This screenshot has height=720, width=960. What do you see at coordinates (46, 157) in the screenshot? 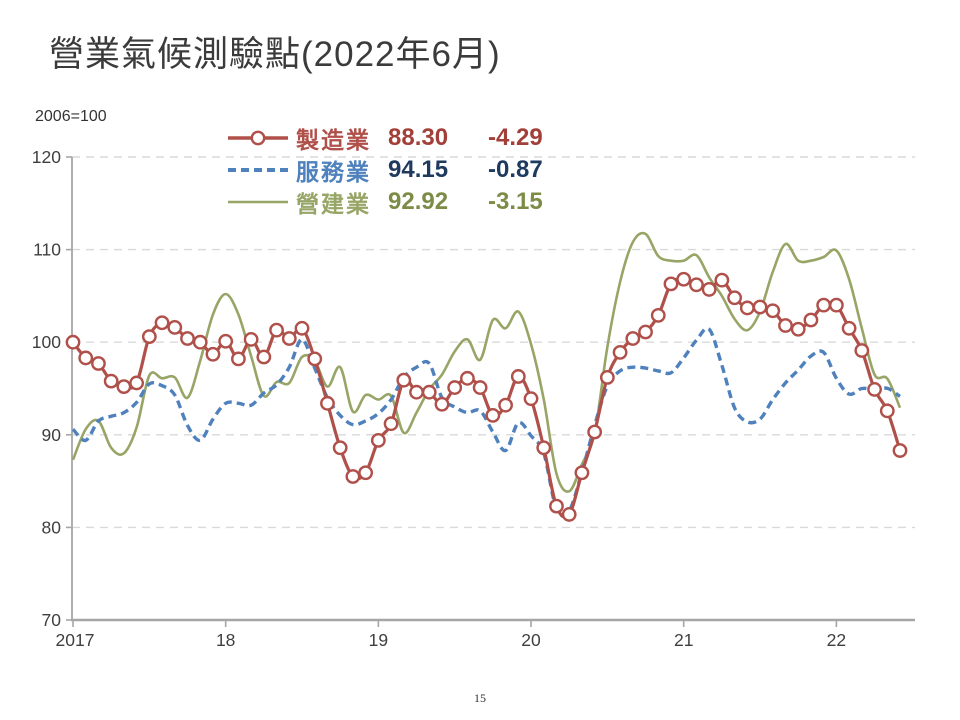
I see `y-tick-label-120: 120` at bounding box center [46, 157].